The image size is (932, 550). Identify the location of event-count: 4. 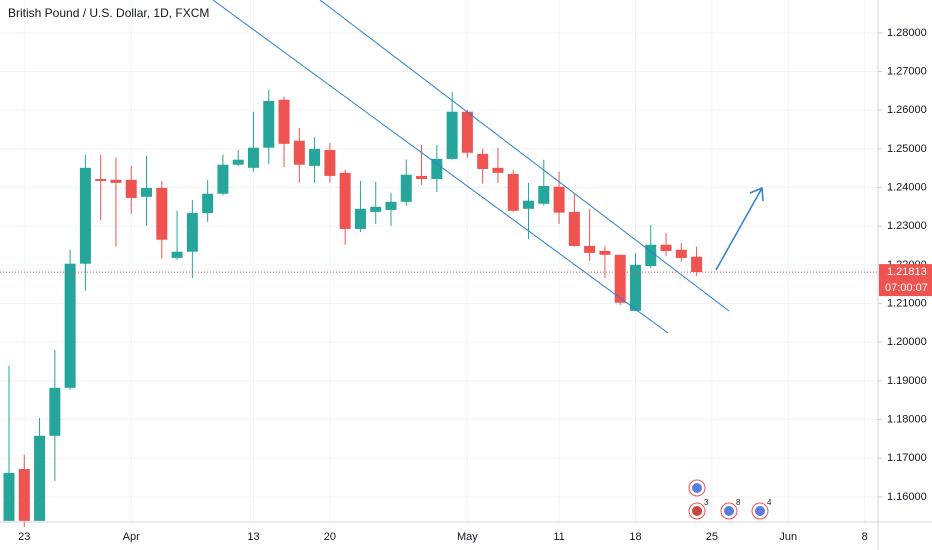
(769, 502).